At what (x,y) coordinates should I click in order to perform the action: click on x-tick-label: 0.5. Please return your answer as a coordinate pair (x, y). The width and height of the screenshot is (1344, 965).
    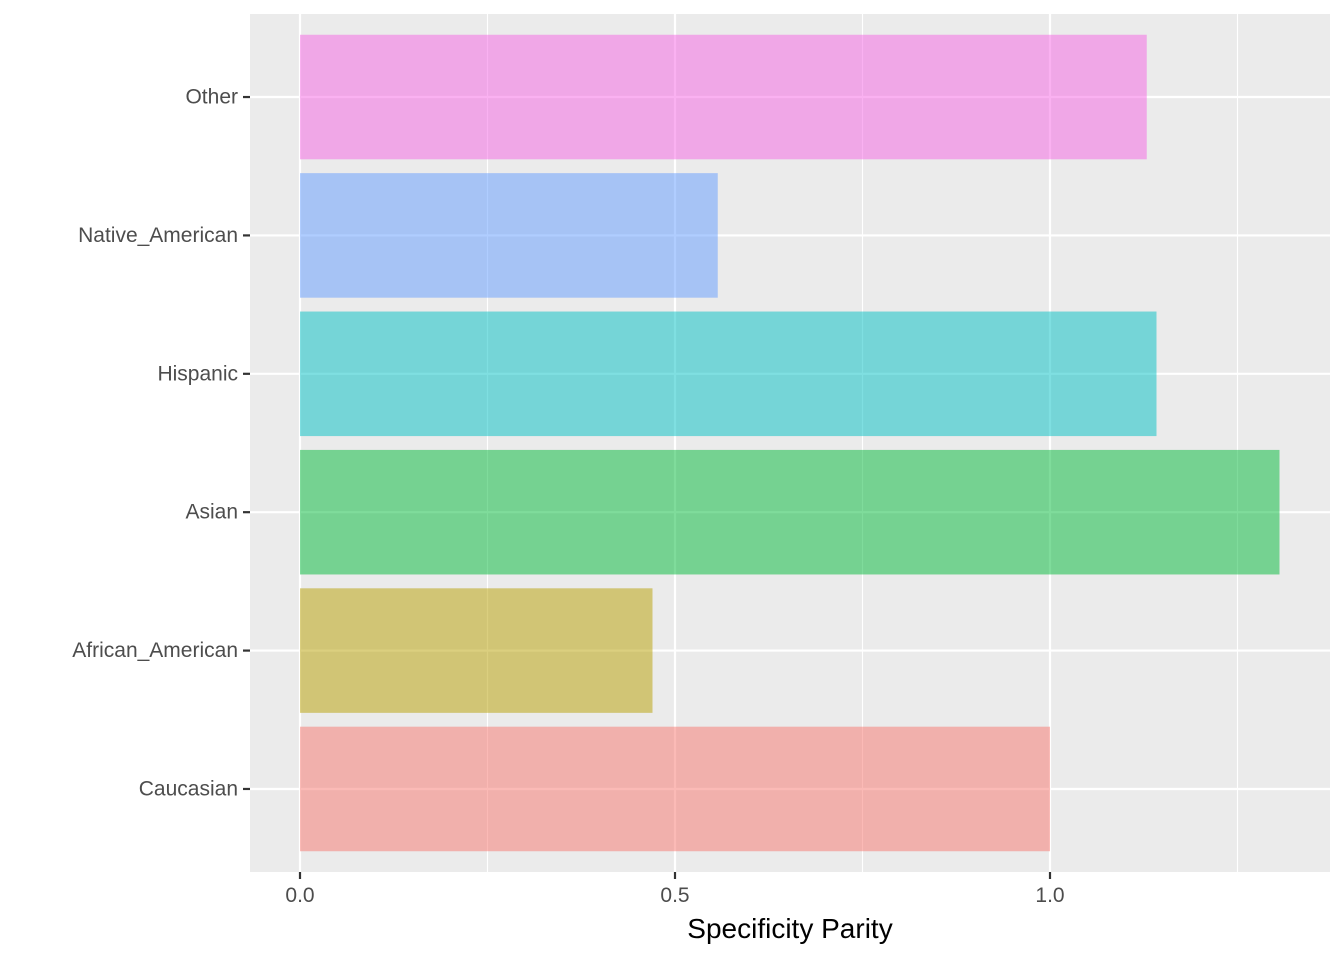
    Looking at the image, I should click on (674, 895).